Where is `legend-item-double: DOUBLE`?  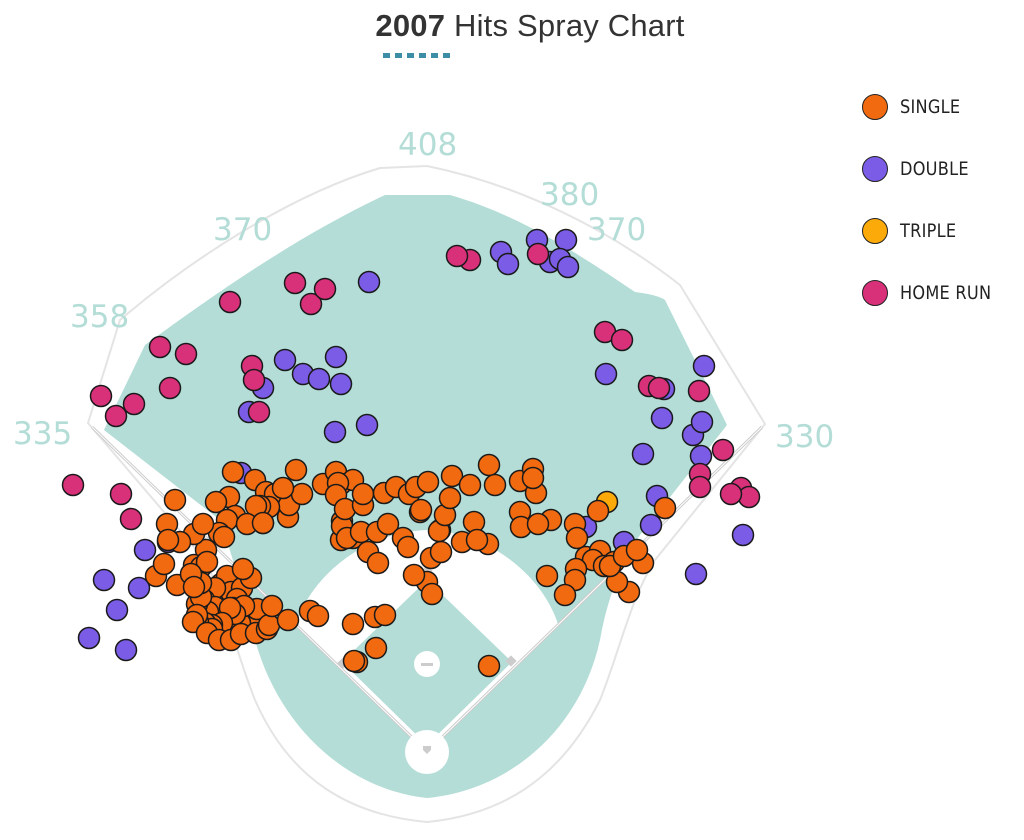
legend-item-double: DOUBLE is located at coordinates (921, 169).